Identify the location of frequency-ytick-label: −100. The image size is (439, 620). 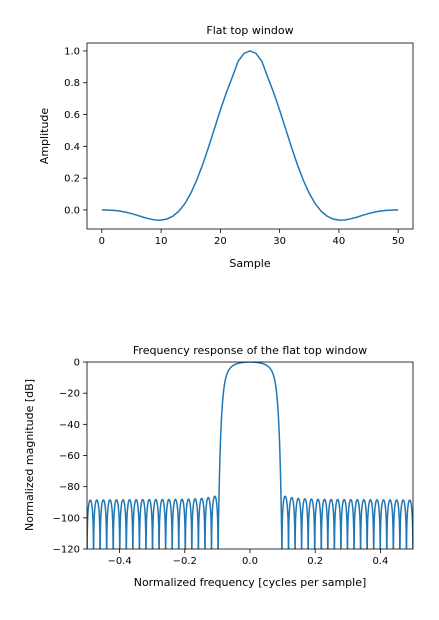
(66, 518).